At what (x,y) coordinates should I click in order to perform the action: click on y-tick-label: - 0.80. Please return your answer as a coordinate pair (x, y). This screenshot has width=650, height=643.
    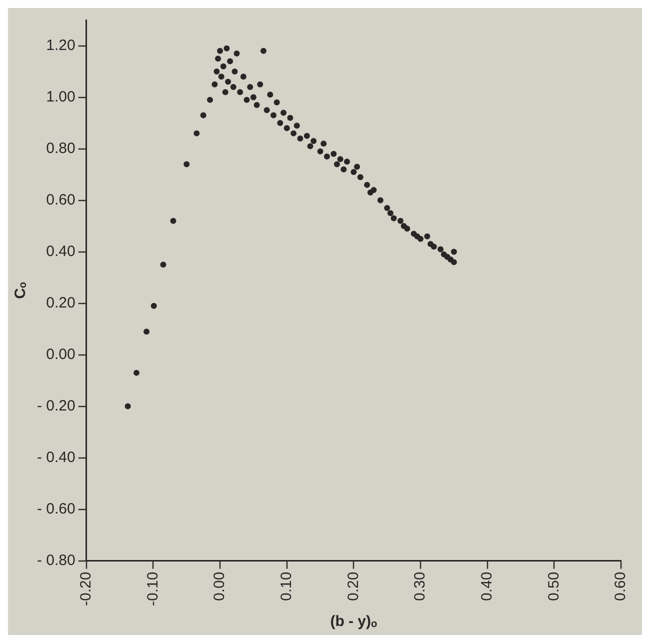
    Looking at the image, I should click on (56, 560).